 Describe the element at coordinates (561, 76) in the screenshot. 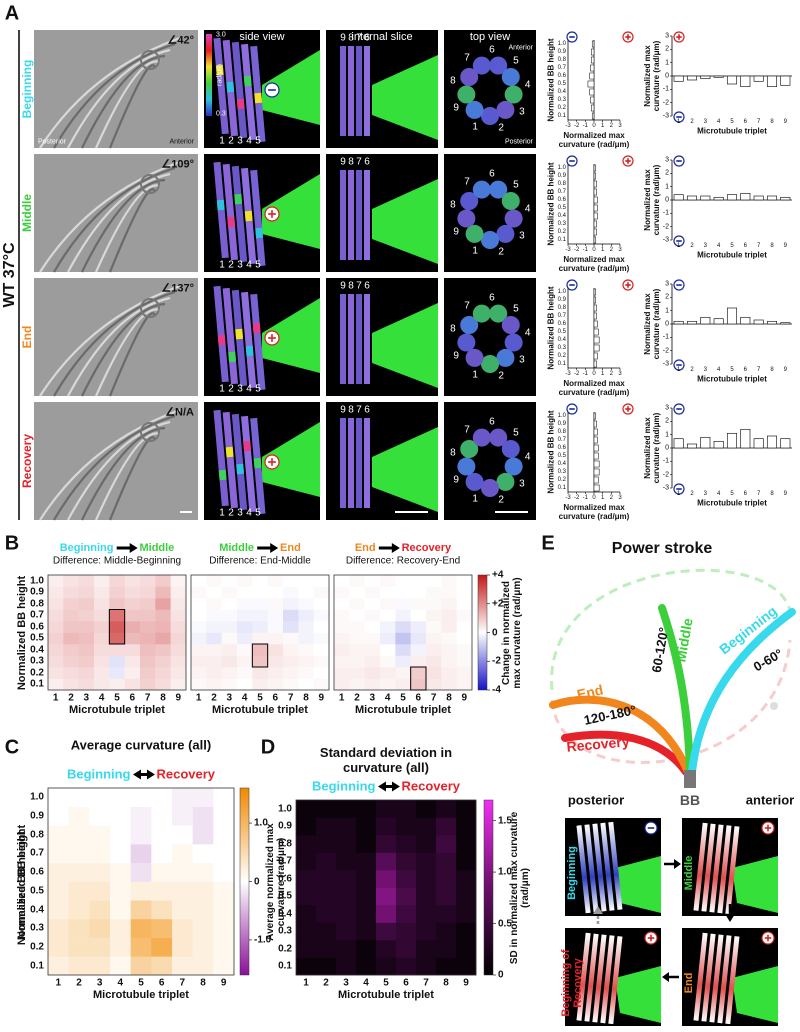

I see `y-tick-label: 0.6` at that location.